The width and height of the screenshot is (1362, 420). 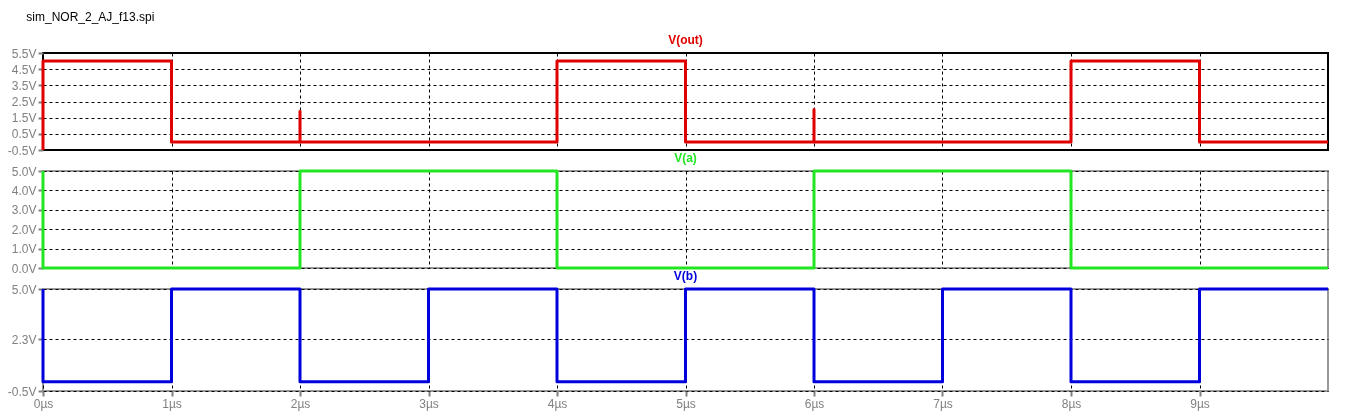 What do you see at coordinates (429, 403) in the screenshot?
I see `x-tick-label: 3µs` at bounding box center [429, 403].